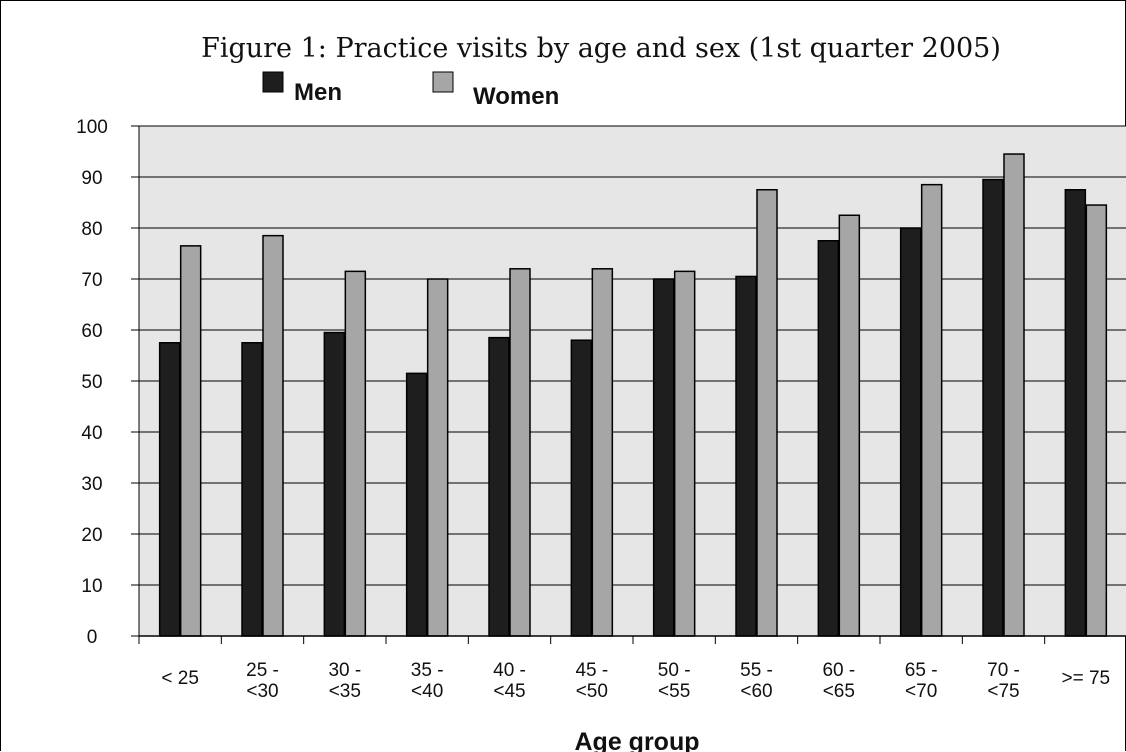  I want to click on legend-swatch-men, so click(273, 82).